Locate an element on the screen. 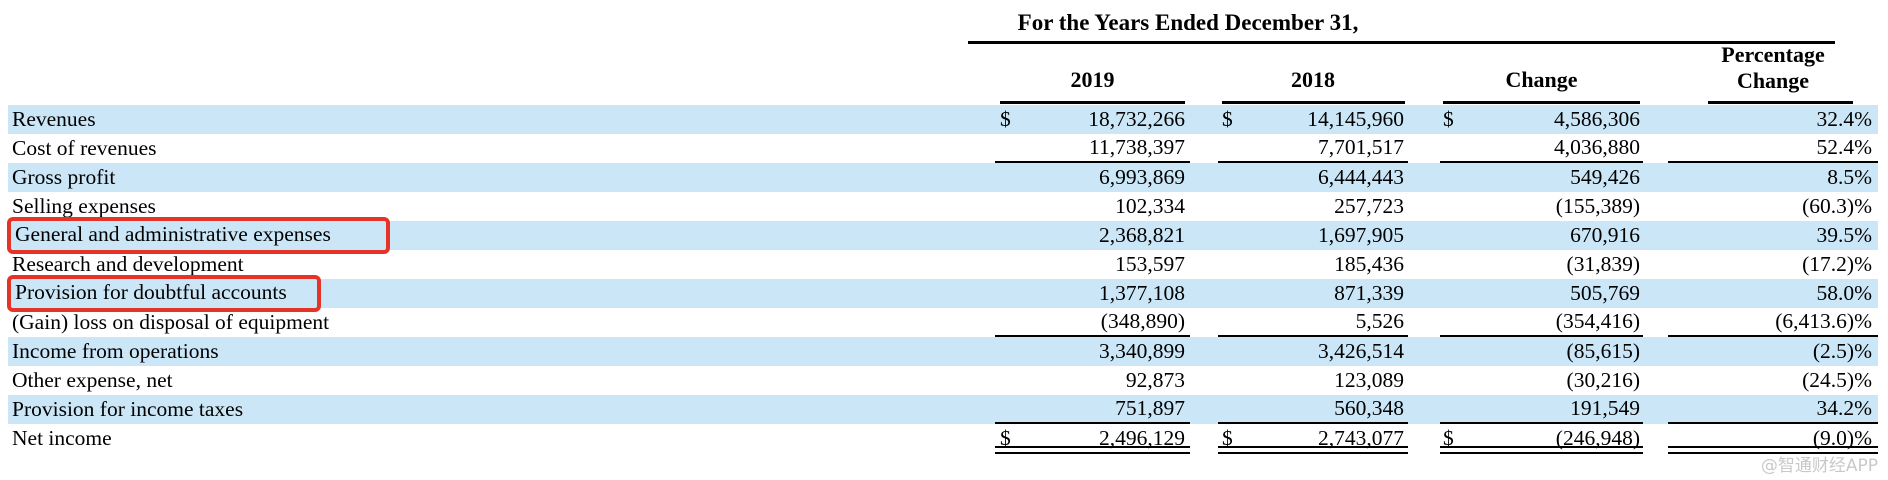  value-2018: 560,348 is located at coordinates (1369, 408).